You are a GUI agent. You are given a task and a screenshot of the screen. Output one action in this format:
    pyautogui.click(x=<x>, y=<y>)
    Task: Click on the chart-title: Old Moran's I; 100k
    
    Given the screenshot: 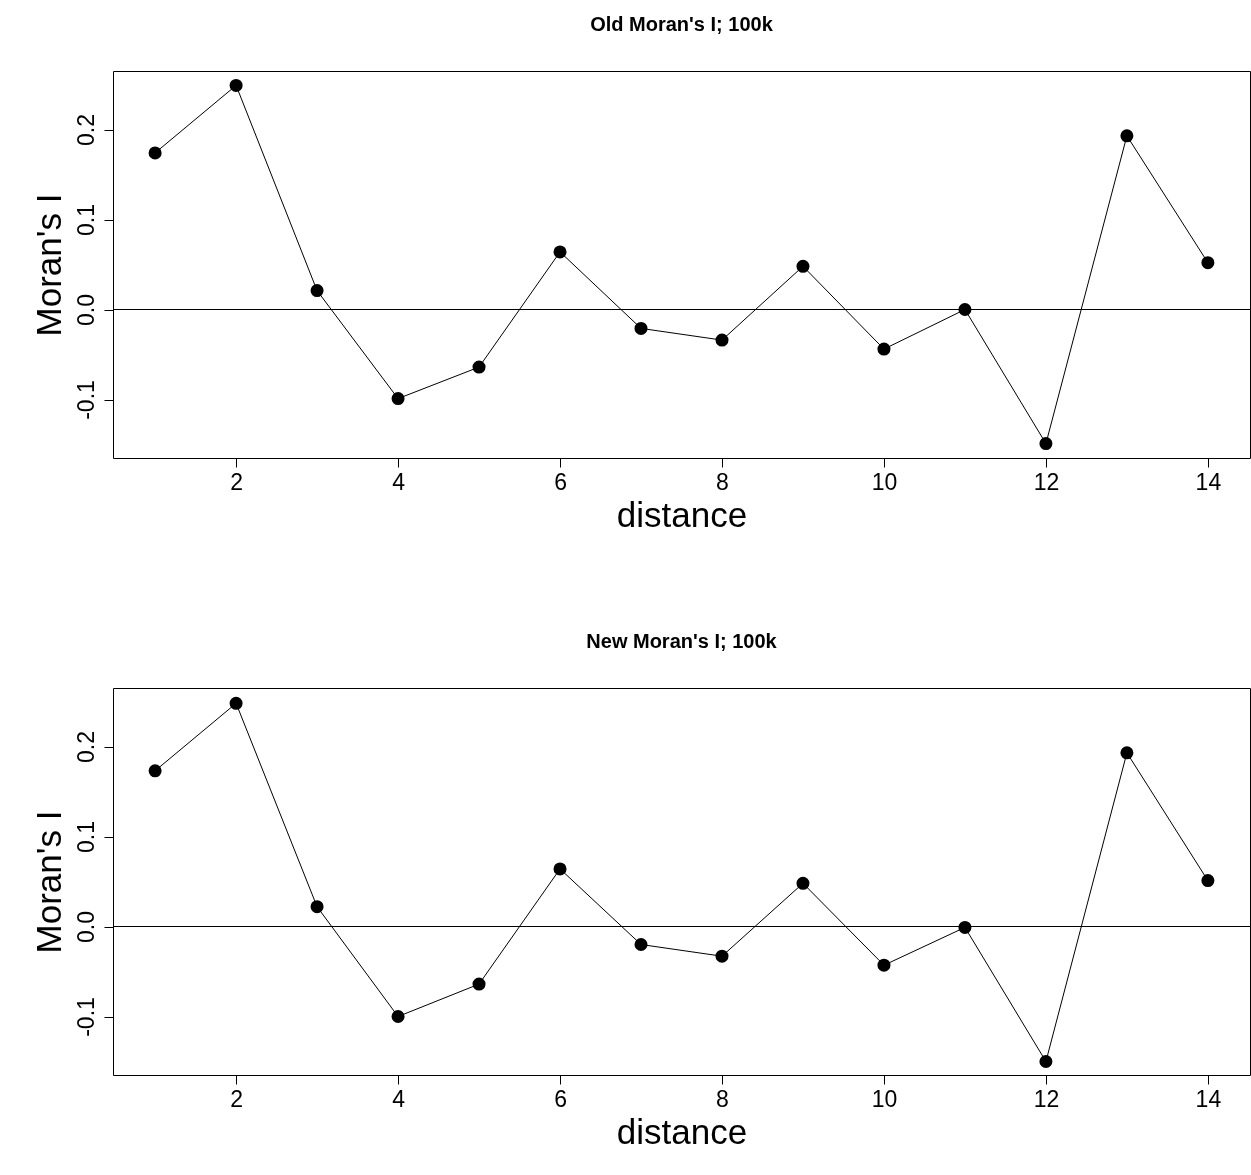 What is the action you would take?
    pyautogui.click(x=682, y=24)
    